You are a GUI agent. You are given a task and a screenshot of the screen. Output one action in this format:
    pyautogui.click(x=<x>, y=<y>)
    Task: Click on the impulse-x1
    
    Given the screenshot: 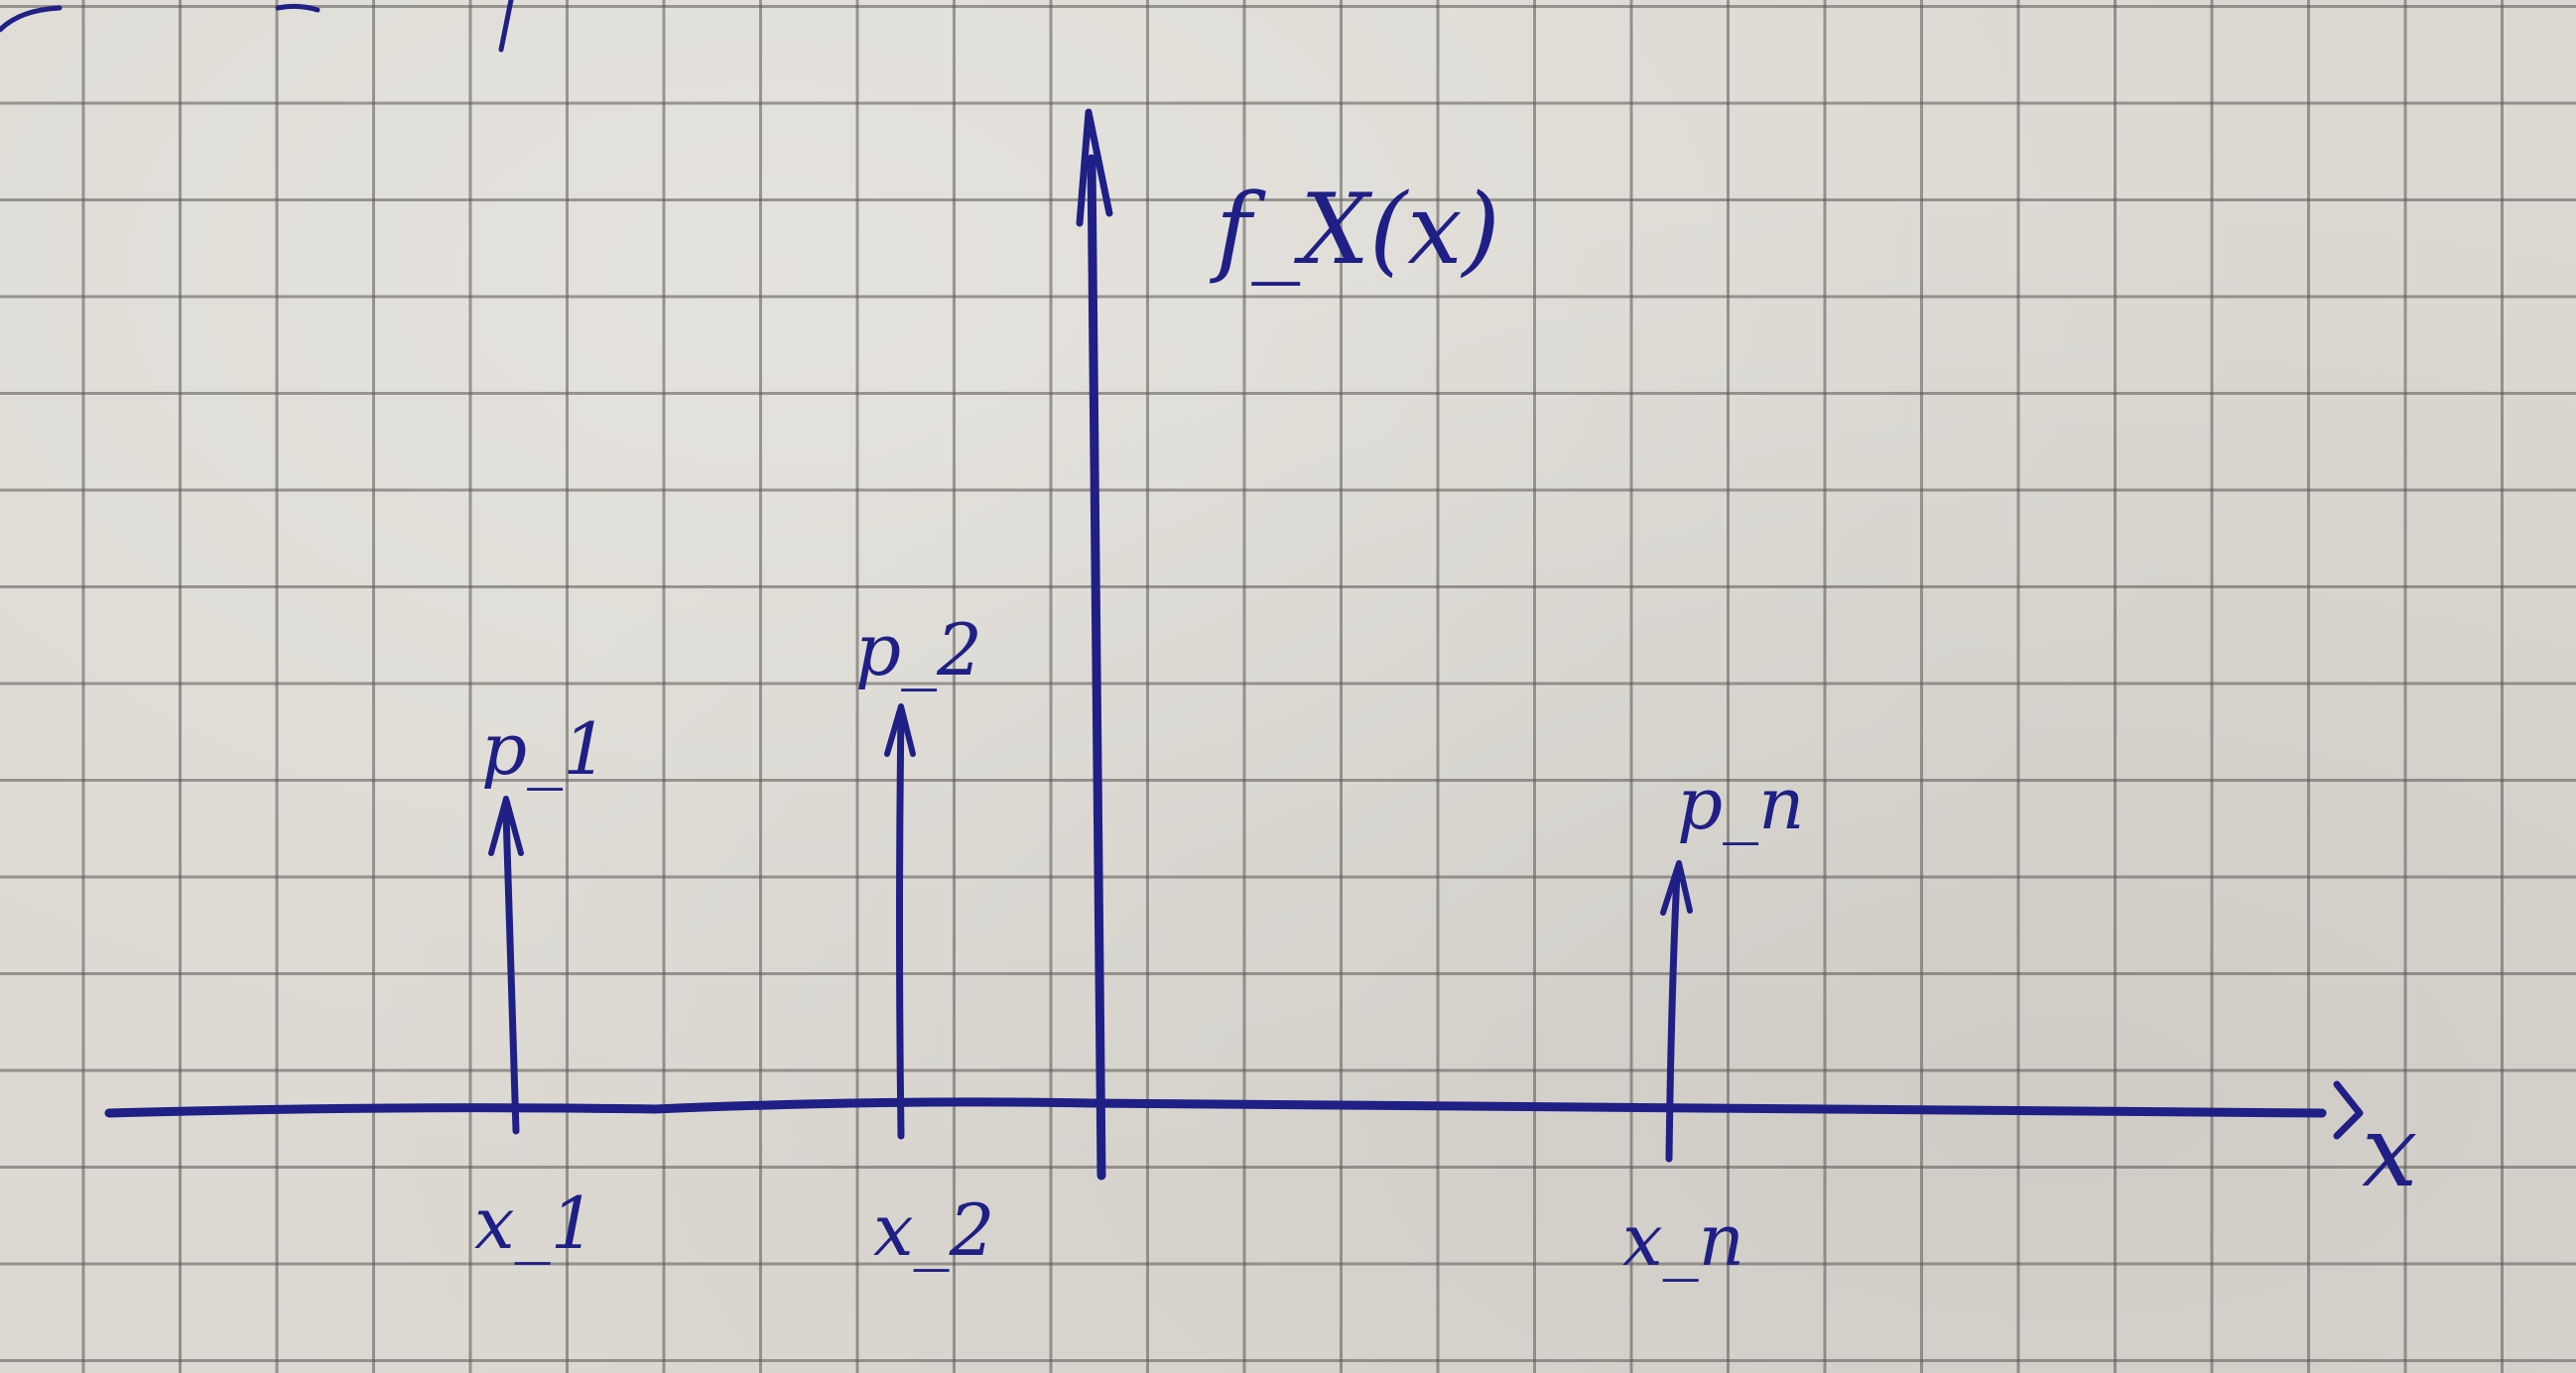 What is the action you would take?
    pyautogui.click(x=511, y=973)
    